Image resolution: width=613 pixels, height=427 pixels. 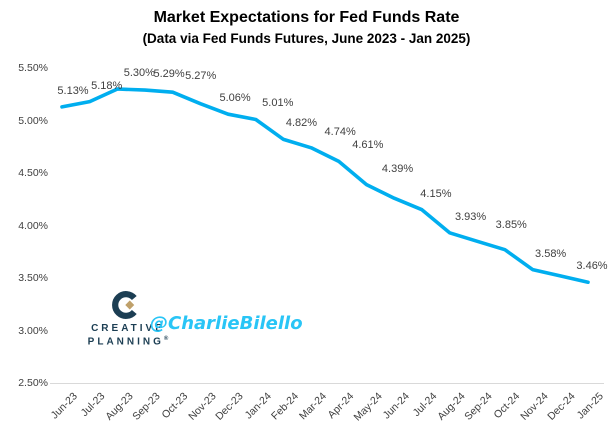 I want to click on logo-text-creative: CREATIVE, so click(x=128, y=328).